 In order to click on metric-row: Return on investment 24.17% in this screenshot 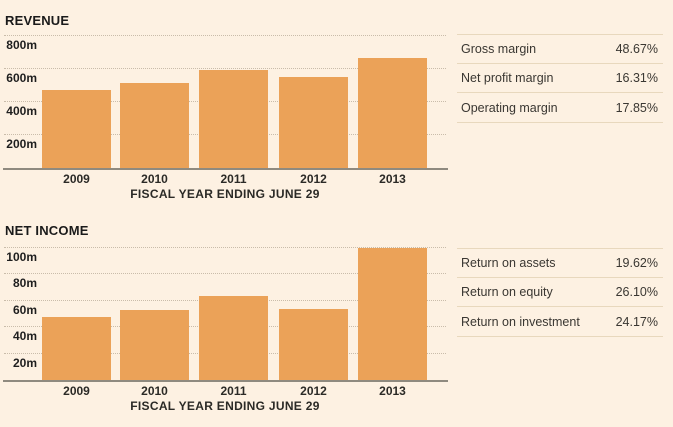, I will do `click(560, 321)`.